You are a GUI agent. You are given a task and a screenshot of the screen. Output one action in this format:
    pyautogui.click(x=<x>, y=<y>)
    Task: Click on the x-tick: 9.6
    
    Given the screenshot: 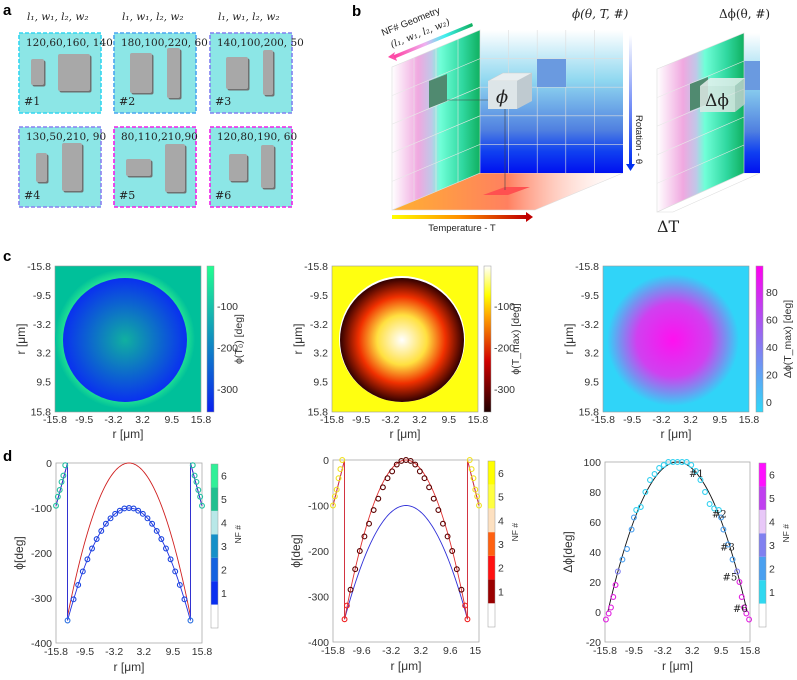 What is the action you would take?
    pyautogui.click(x=450, y=651)
    